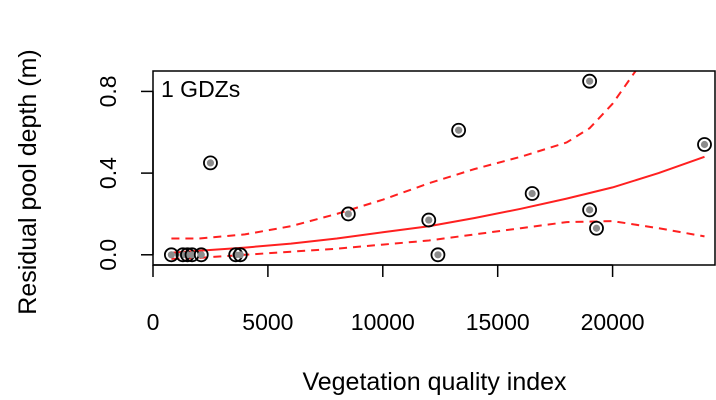 This screenshot has width=716, height=400. Describe the element at coordinates (438, 240) in the screenshot. I see `lower-band-line` at that location.